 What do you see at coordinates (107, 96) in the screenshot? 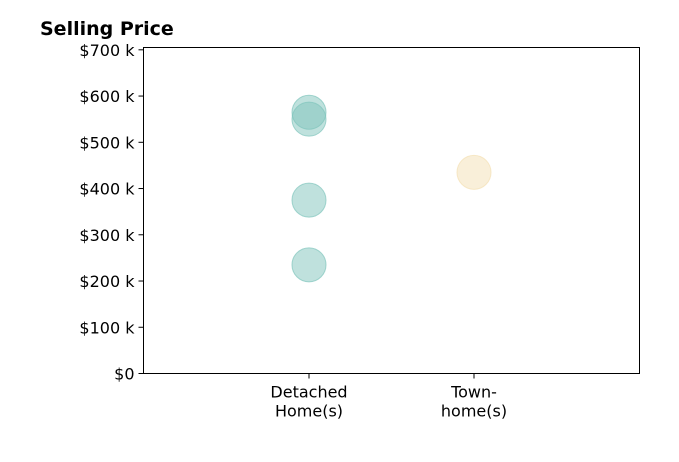
I see `y-tick-label: $600 k` at bounding box center [107, 96].